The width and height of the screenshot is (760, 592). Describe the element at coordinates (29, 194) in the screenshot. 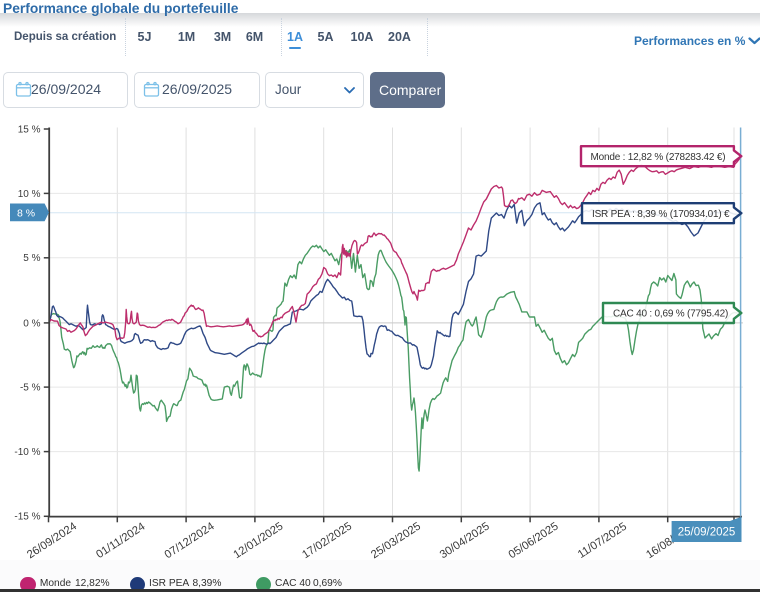

I see `svg-text: 10 %` at that location.